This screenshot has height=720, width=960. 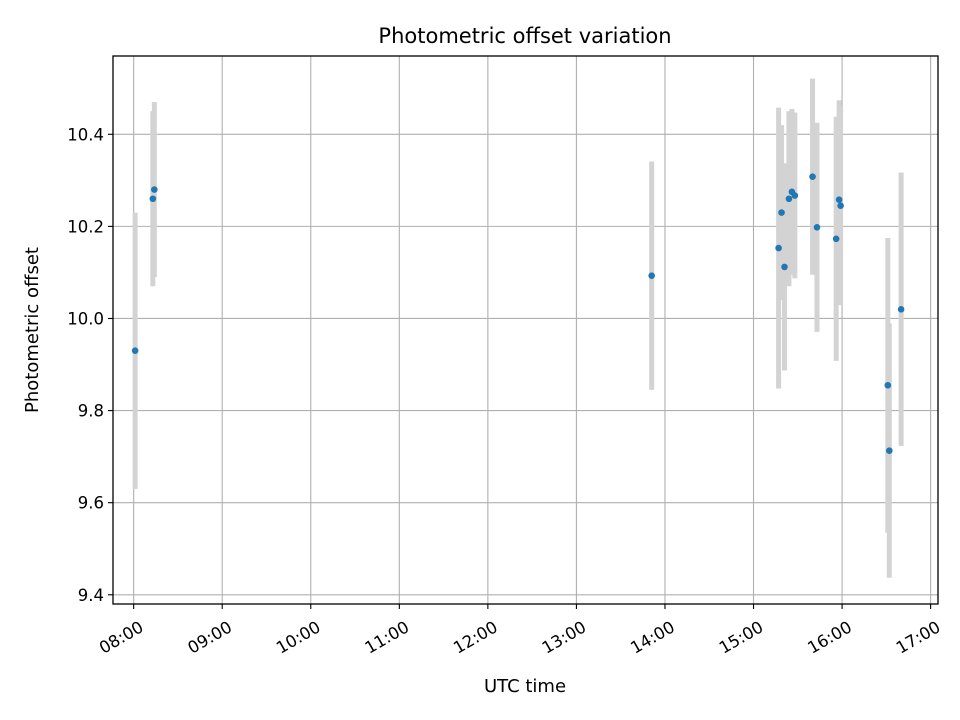 What do you see at coordinates (525, 686) in the screenshot?
I see `x-axis-title: UTC time` at bounding box center [525, 686].